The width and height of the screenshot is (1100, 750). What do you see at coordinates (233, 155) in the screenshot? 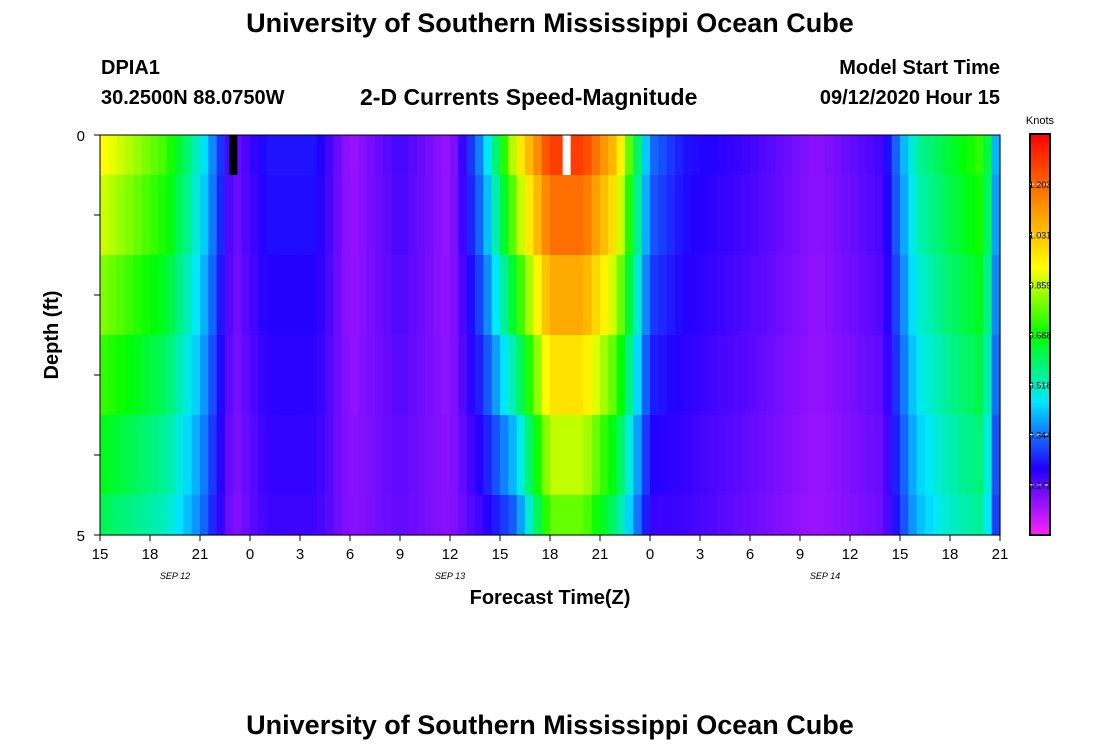
I see `missing-data-marker` at bounding box center [233, 155].